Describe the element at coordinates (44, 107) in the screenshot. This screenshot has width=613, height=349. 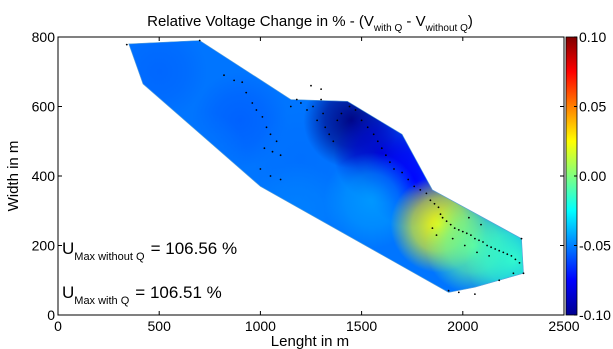
I see `y-tick-label: 600` at that location.